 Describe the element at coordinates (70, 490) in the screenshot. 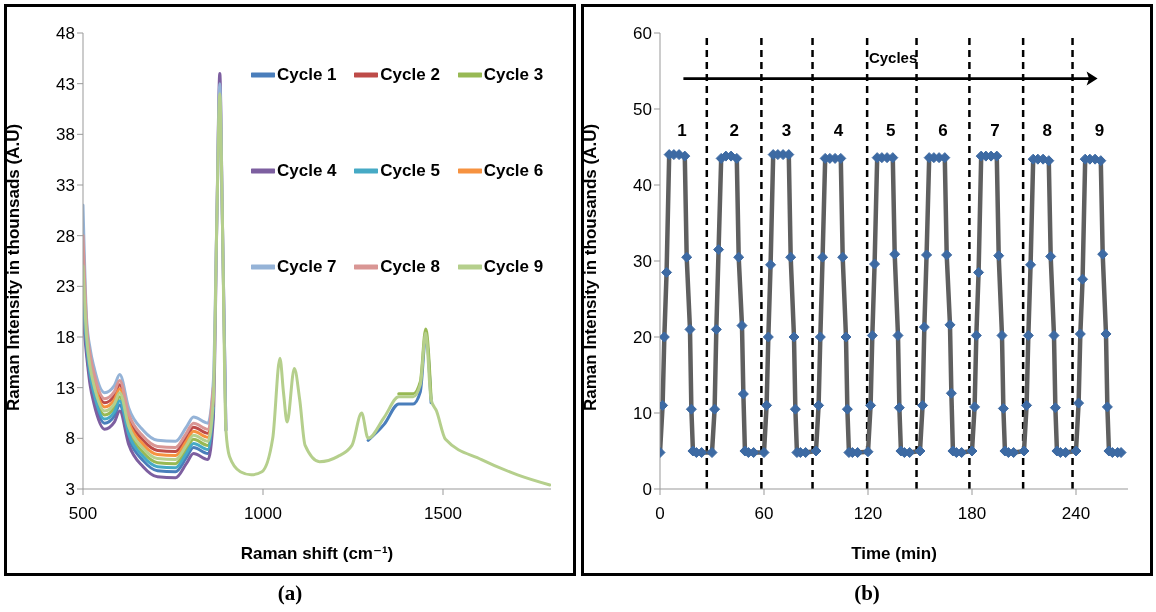

I see `y-tick-label: 3` at that location.